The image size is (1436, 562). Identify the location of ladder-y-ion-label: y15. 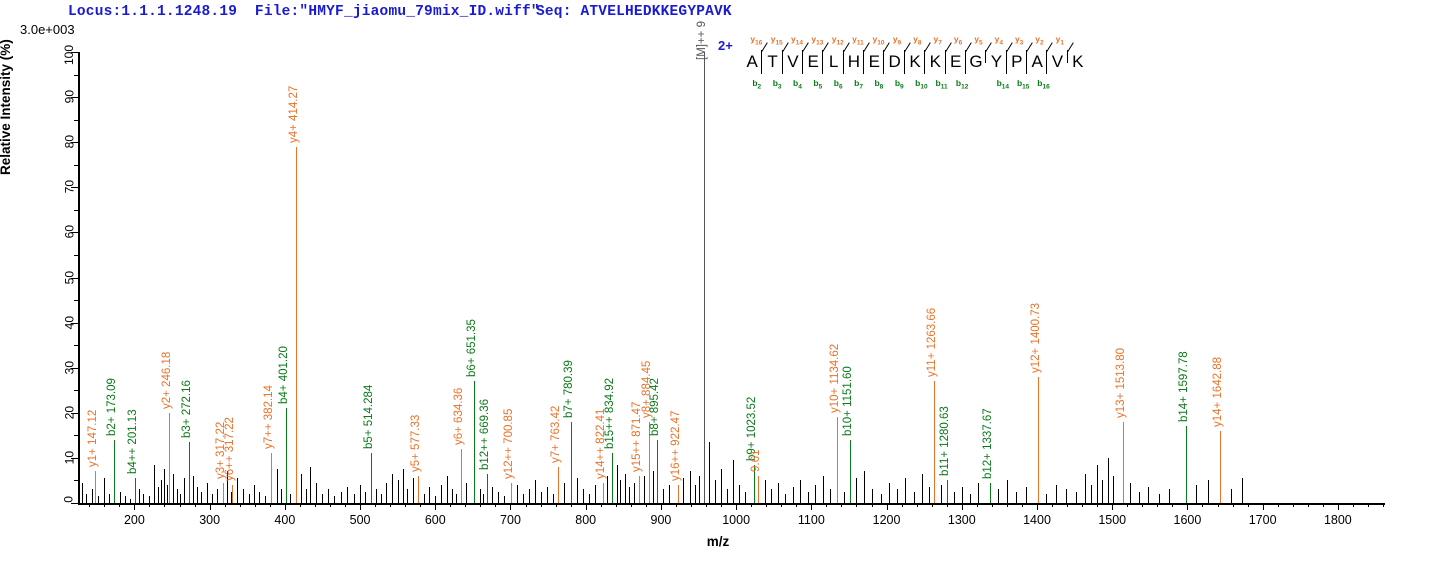
(776, 40).